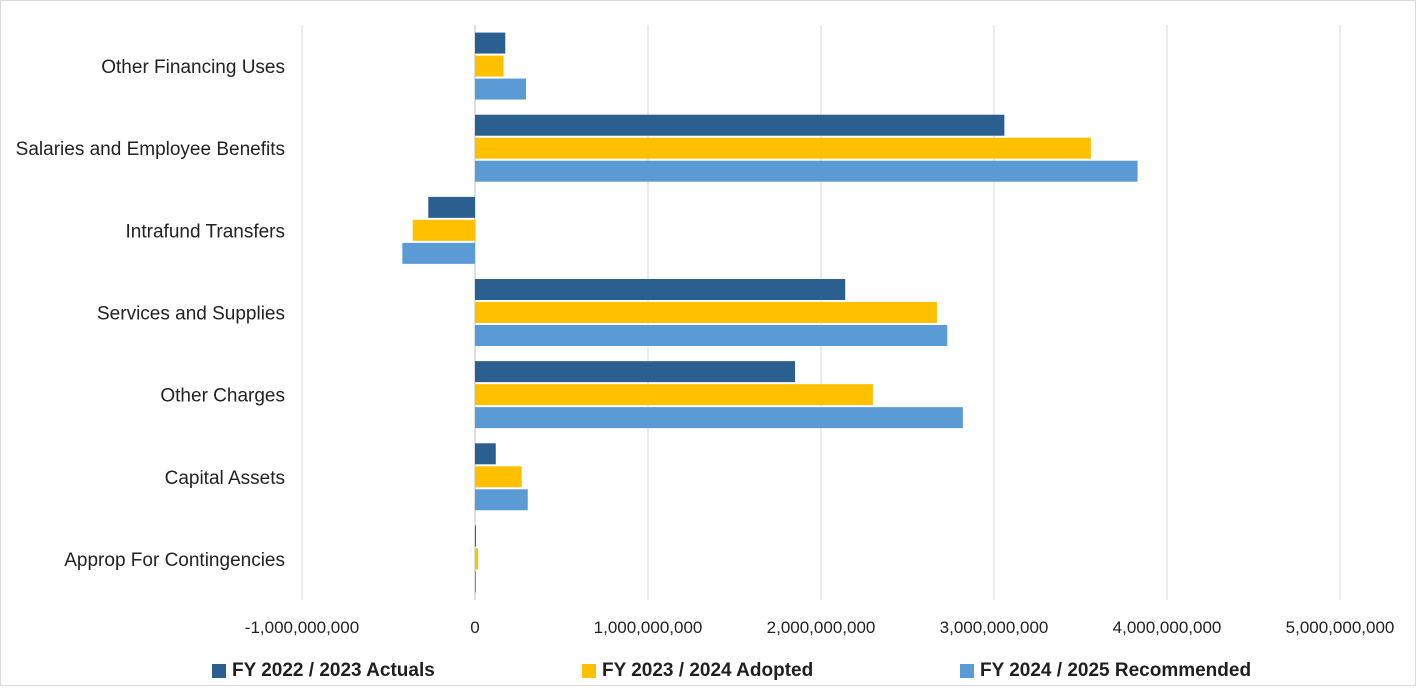  Describe the element at coordinates (708, 670) in the screenshot. I see `legend-label-adopted: FY 2023 / 2024 Adopted` at that location.